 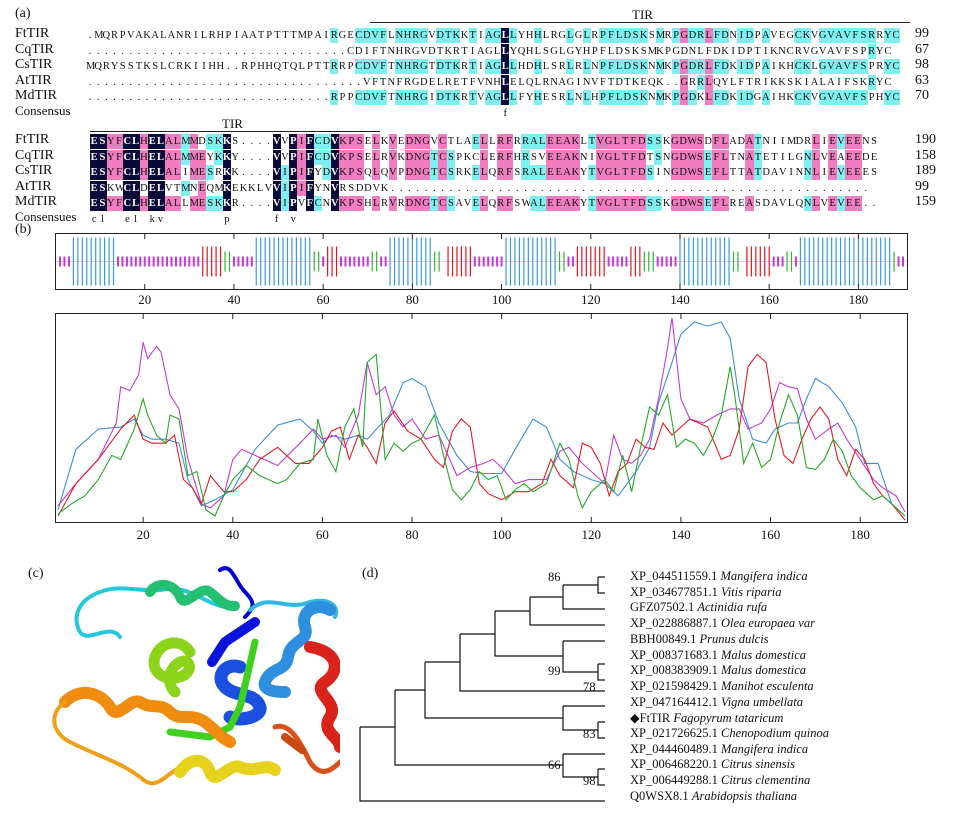 What do you see at coordinates (675, 670) in the screenshot?
I see `leaf-accession: XP_008383909.1` at bounding box center [675, 670].